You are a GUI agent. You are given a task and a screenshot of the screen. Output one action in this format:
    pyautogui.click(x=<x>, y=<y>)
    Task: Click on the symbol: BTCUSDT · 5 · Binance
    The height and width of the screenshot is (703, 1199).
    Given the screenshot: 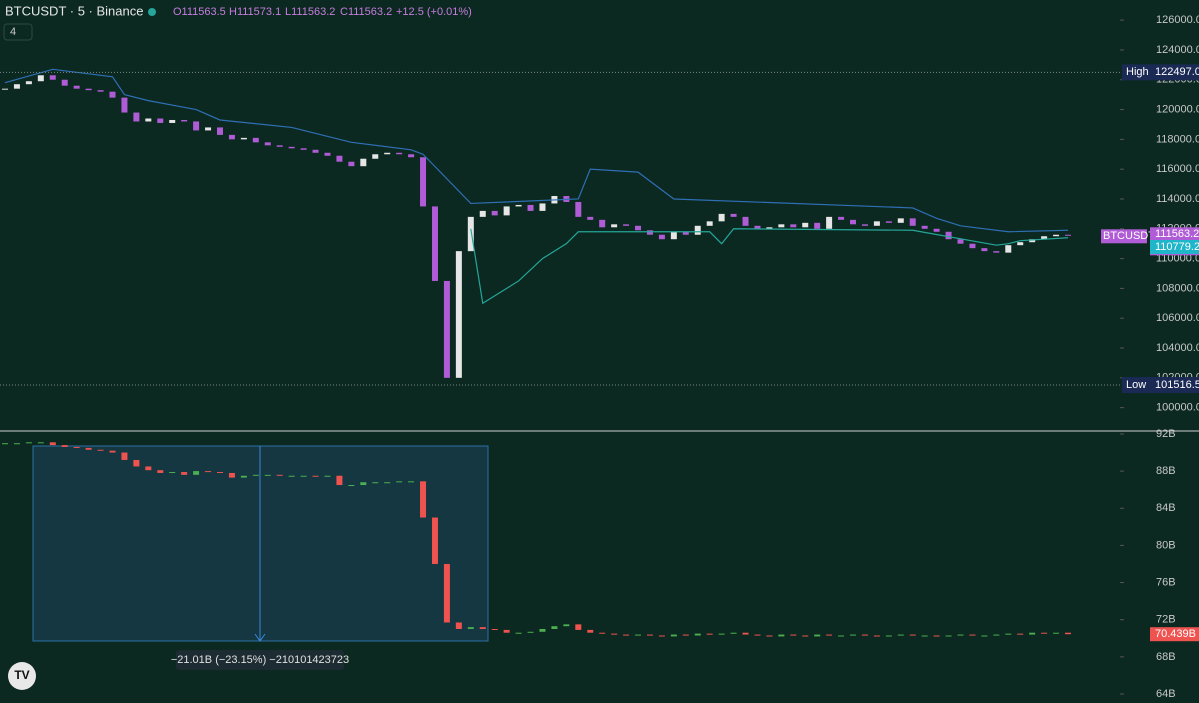 What is the action you would take?
    pyautogui.click(x=74, y=10)
    